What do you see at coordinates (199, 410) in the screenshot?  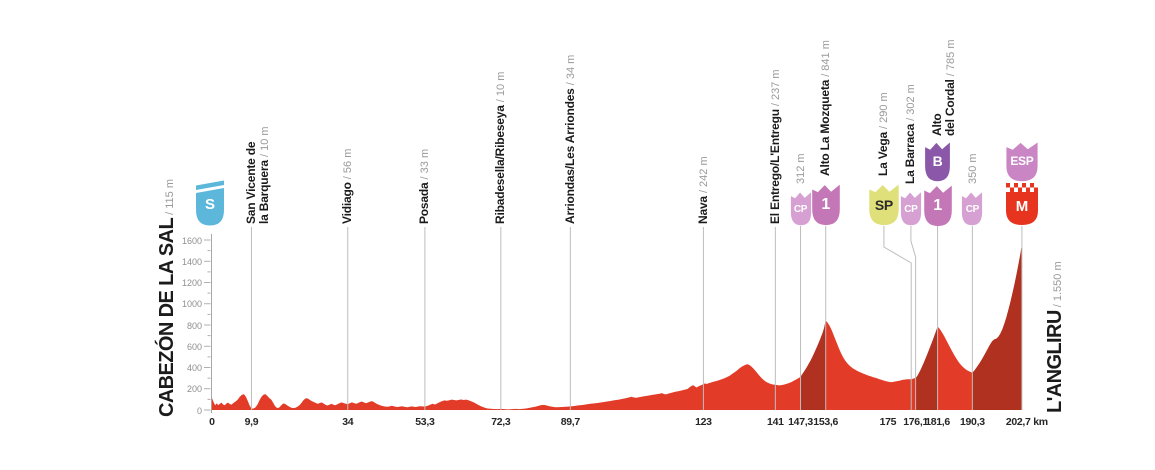 I see `y-tick-label: 0` at bounding box center [199, 410].